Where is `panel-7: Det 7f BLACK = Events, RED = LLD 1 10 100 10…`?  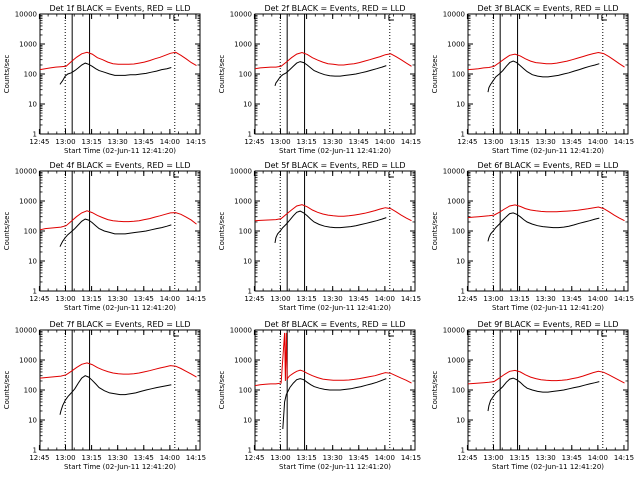
panel-7: Det 7f BLACK = Events, RED = LLD 1 10 100 10… is located at coordinates (104, 395).